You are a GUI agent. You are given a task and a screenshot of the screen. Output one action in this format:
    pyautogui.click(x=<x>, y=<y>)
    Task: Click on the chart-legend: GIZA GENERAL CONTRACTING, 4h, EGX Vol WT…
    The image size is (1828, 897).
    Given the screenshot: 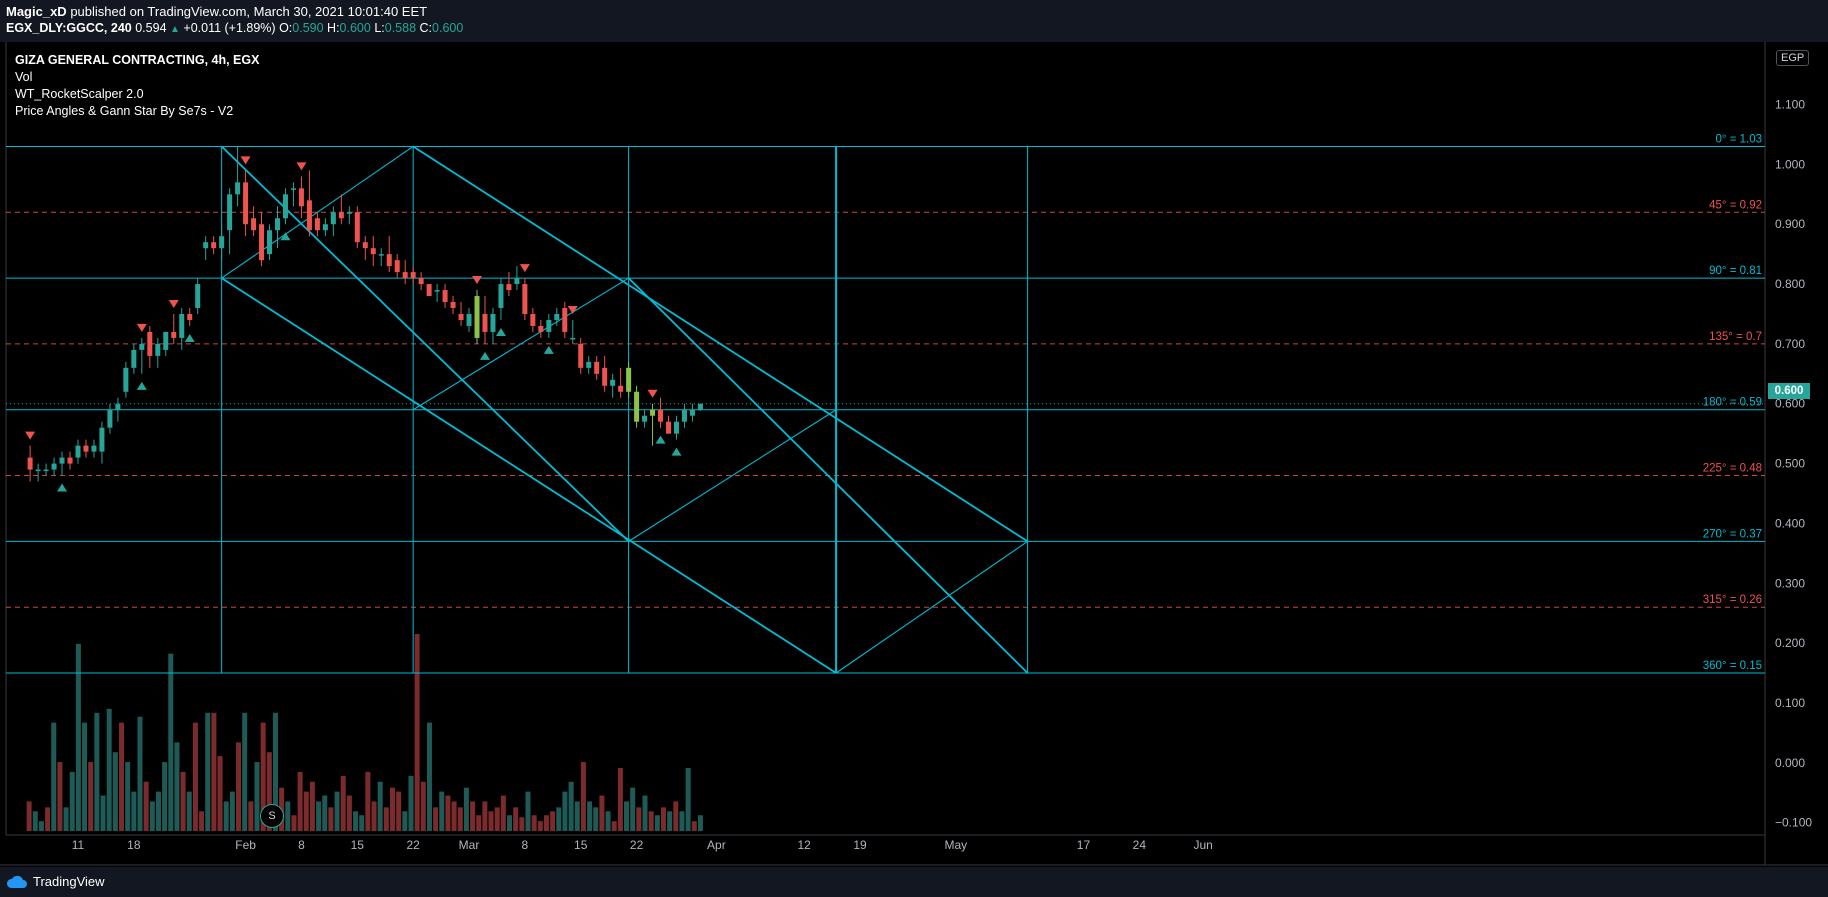 What is the action you would take?
    pyautogui.click(x=137, y=86)
    